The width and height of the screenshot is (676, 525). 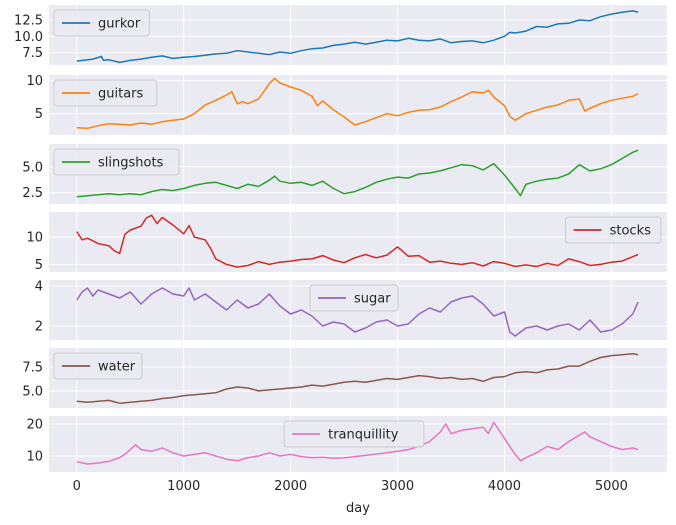 I want to click on series-line-guitars, so click(x=357, y=103).